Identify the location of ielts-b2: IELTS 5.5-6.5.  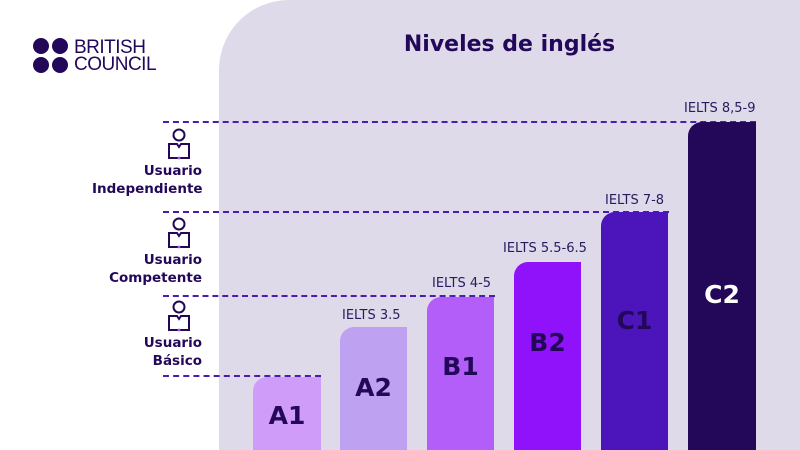
(545, 248).